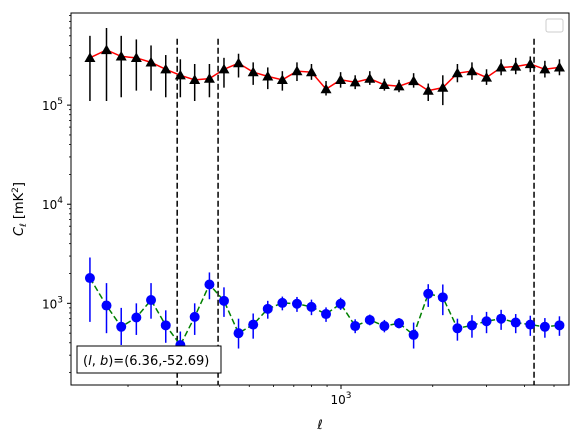 This screenshot has width=580, height=441. Describe the element at coordinates (16, 190) in the screenshot. I see `y-label-units-exponent: 2` at that location.